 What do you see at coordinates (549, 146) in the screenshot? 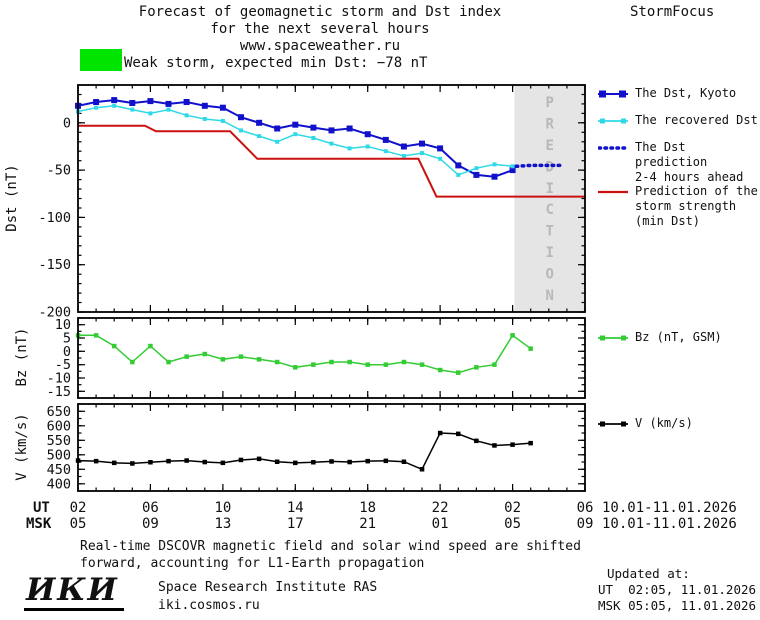
I see `svg-text: E` at bounding box center [549, 146].